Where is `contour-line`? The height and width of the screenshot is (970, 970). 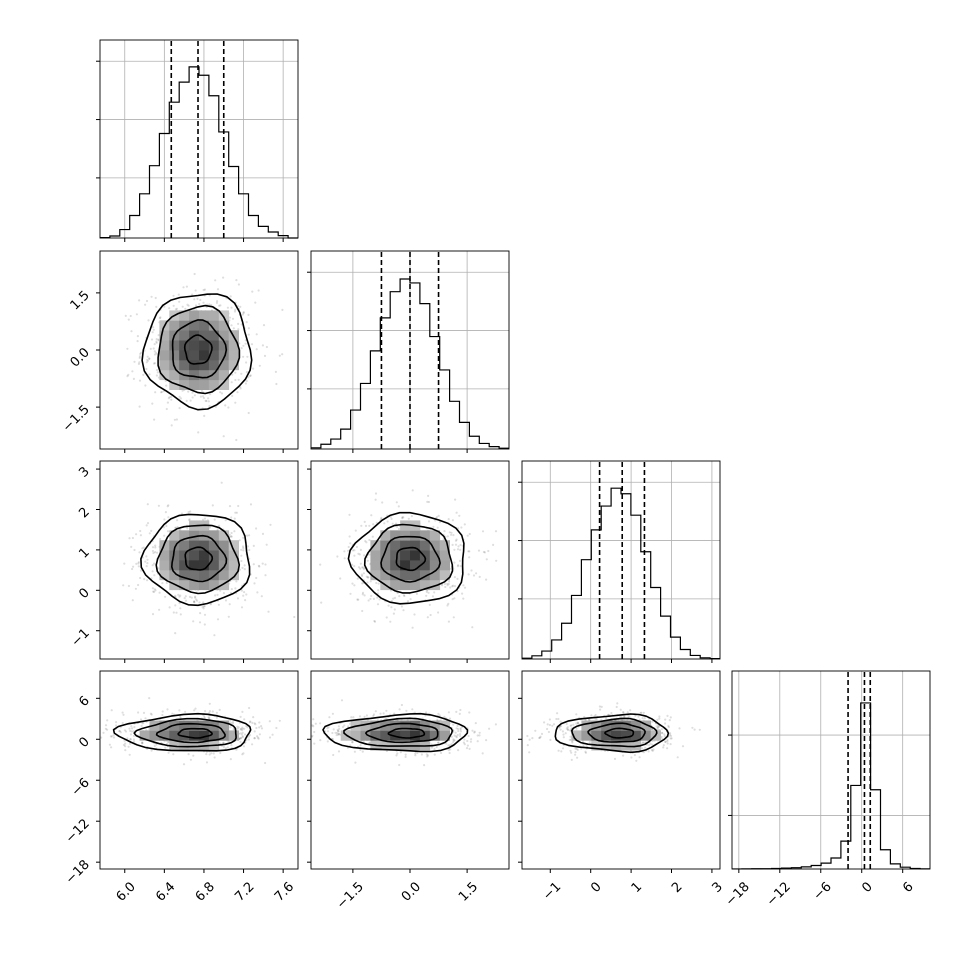
contour-line is located at coordinates (398, 732).